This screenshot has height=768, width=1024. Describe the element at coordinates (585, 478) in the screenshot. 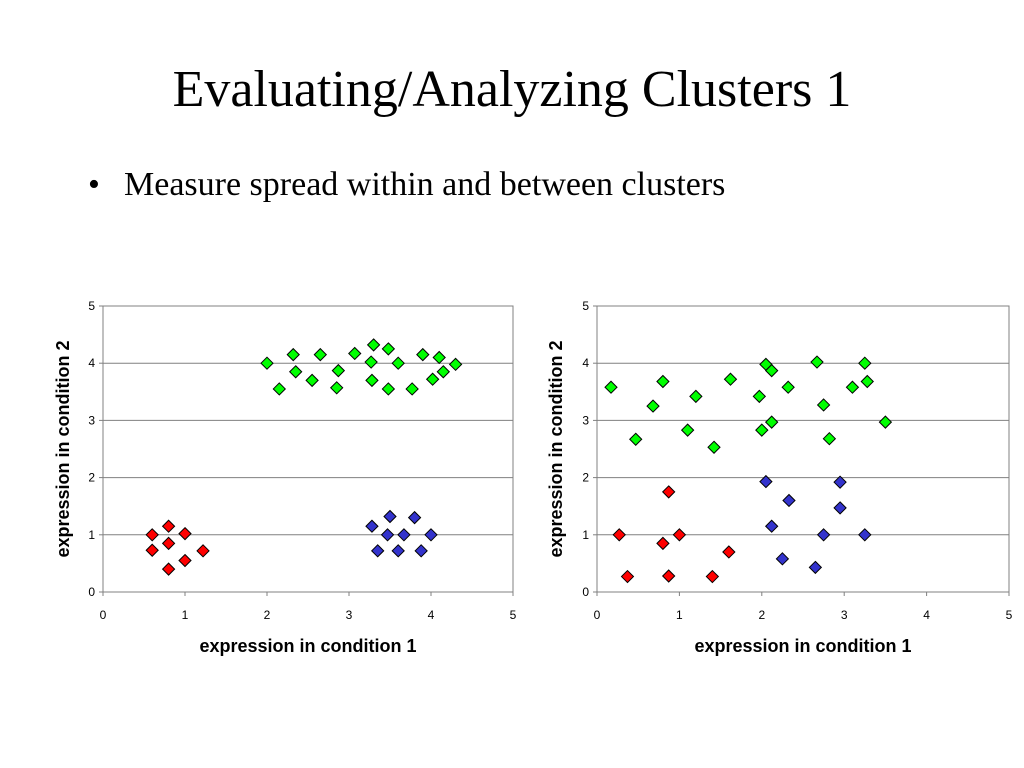

I see `y-tick-label-right-2: 2` at that location.